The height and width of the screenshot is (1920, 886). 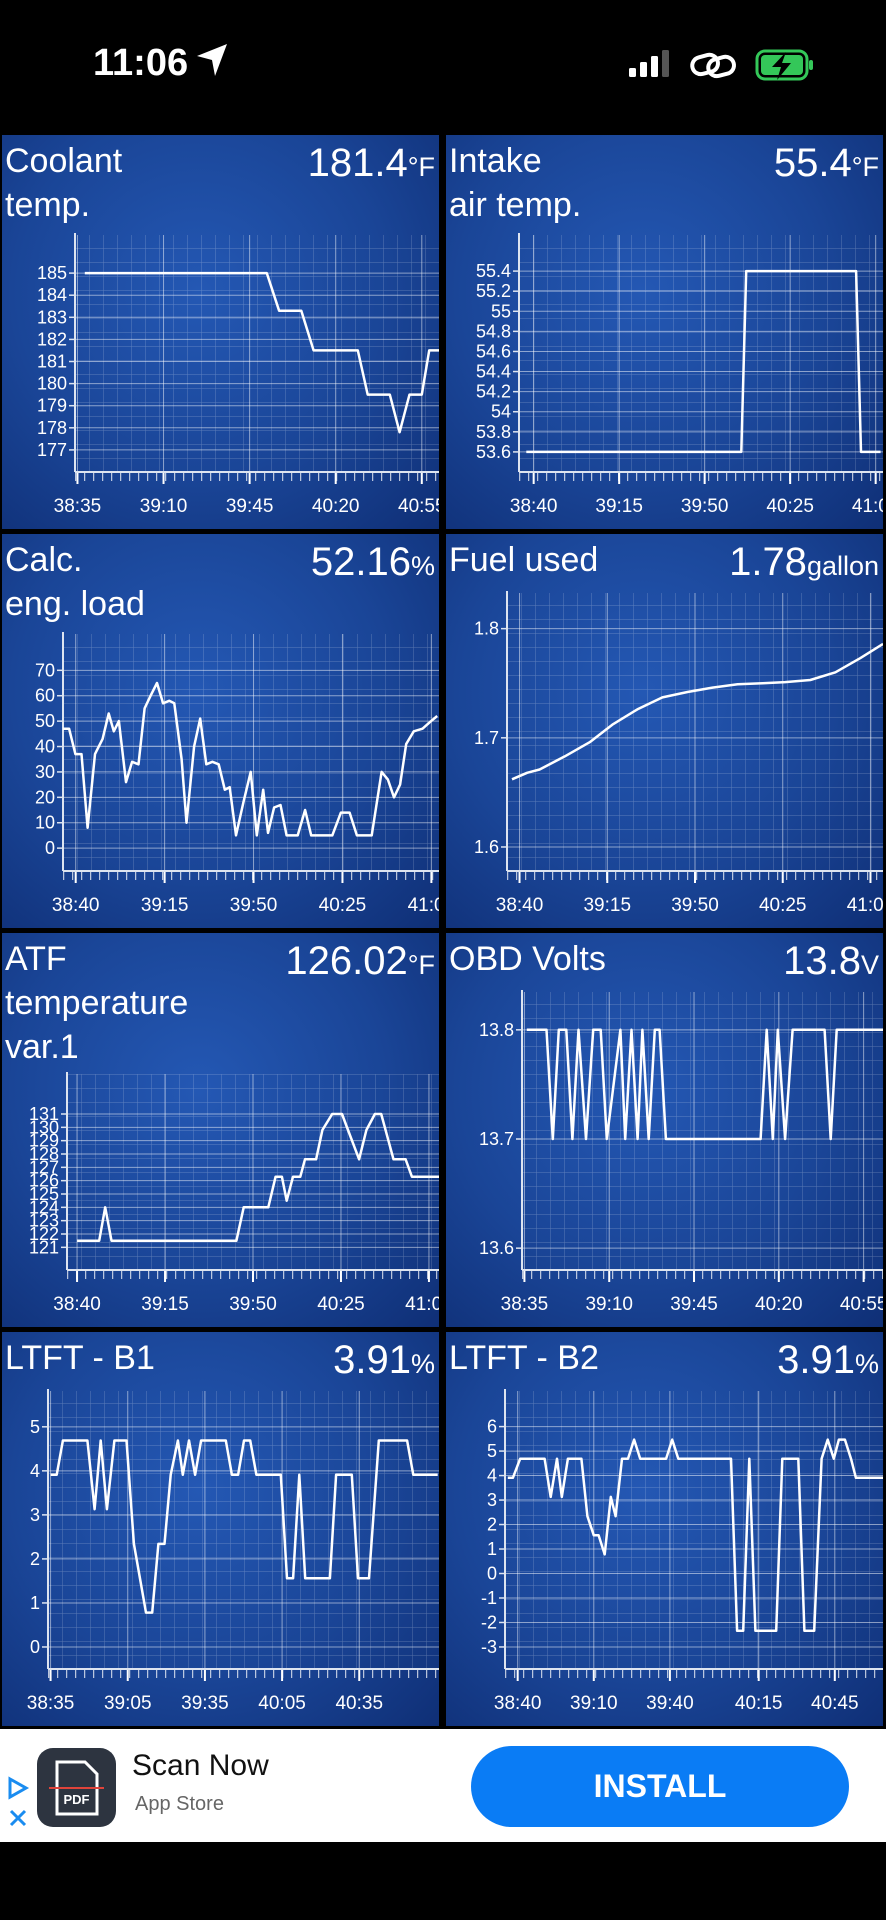 I want to click on panel-title: Intake air temp., so click(x=515, y=183).